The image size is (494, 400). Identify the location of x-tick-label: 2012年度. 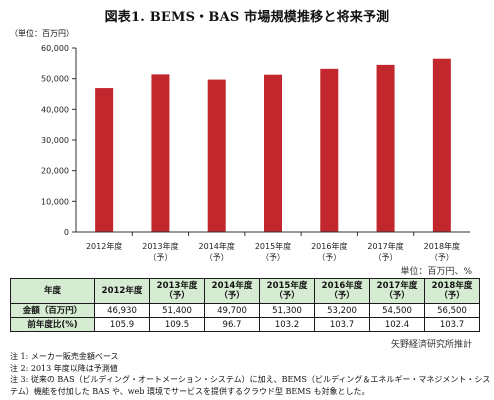
(104, 246).